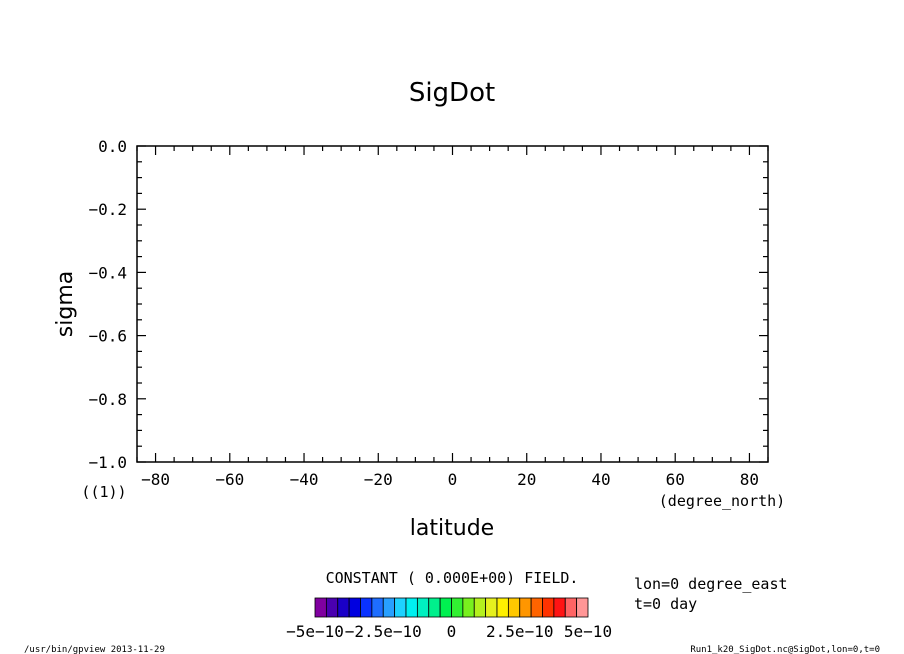 Image resolution: width=904 pixels, height=654 pixels. Describe the element at coordinates (229, 479) in the screenshot. I see `x-tick-label: −60` at that location.